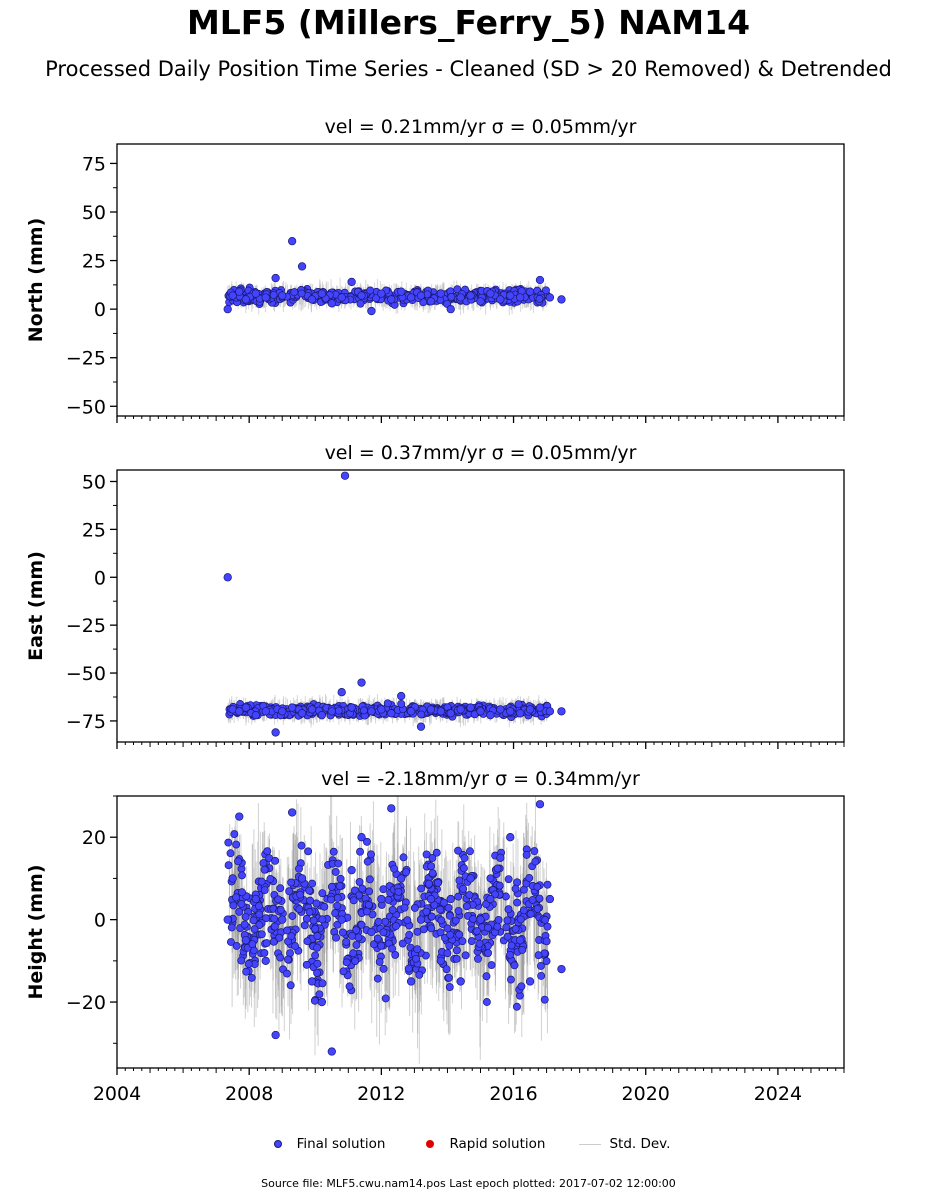  Describe the element at coordinates (86, 722) in the screenshot. I see `y-tick-label: −75` at that location.